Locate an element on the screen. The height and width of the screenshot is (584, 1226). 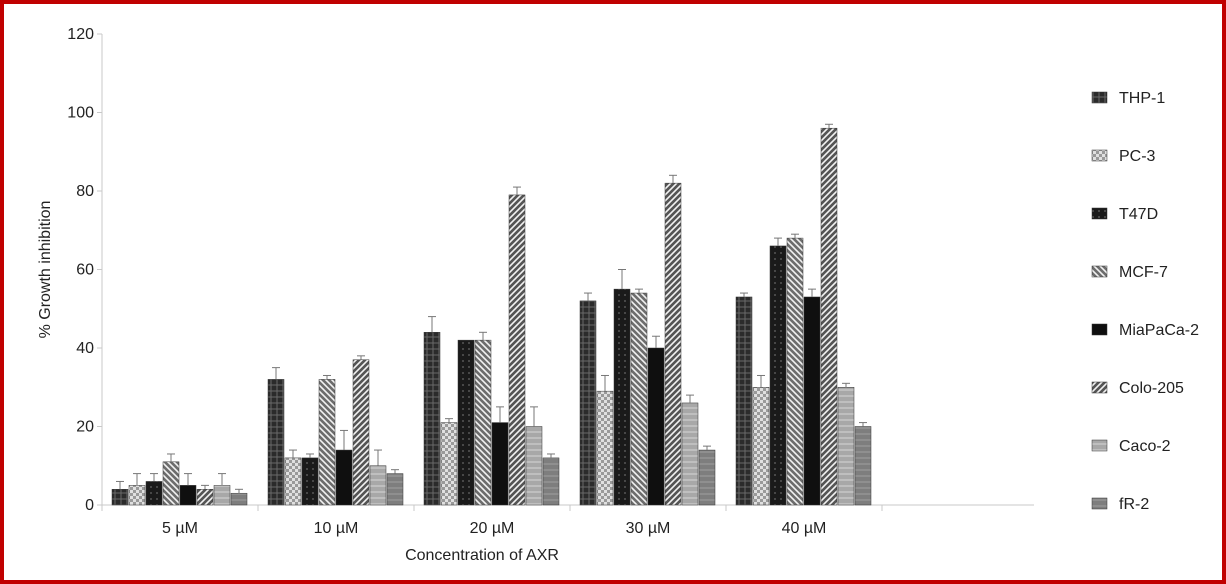
legend-label: PC-3 is located at coordinates (1137, 156).